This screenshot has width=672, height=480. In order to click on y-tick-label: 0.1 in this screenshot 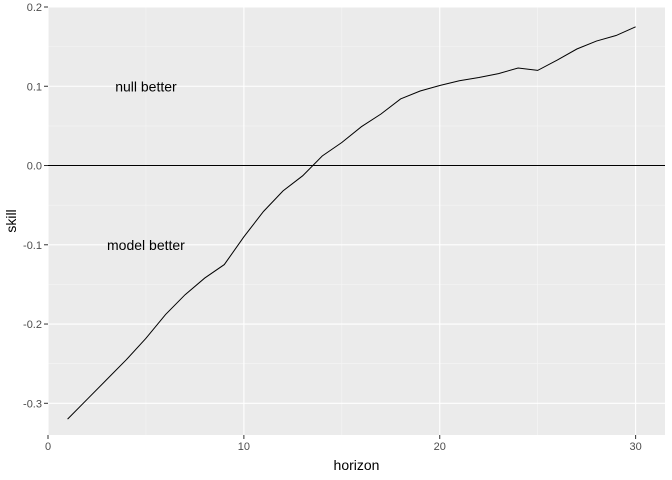, I will do `click(34, 87)`.